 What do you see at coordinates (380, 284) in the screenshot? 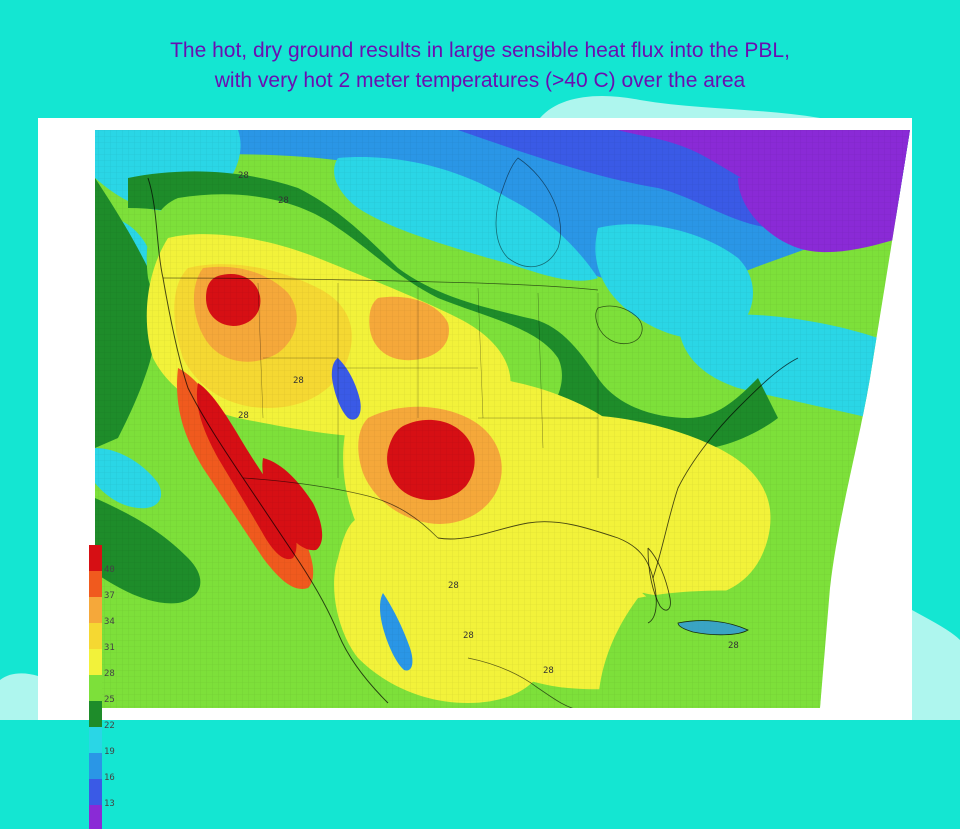
I see `us-canada-border` at bounding box center [380, 284].